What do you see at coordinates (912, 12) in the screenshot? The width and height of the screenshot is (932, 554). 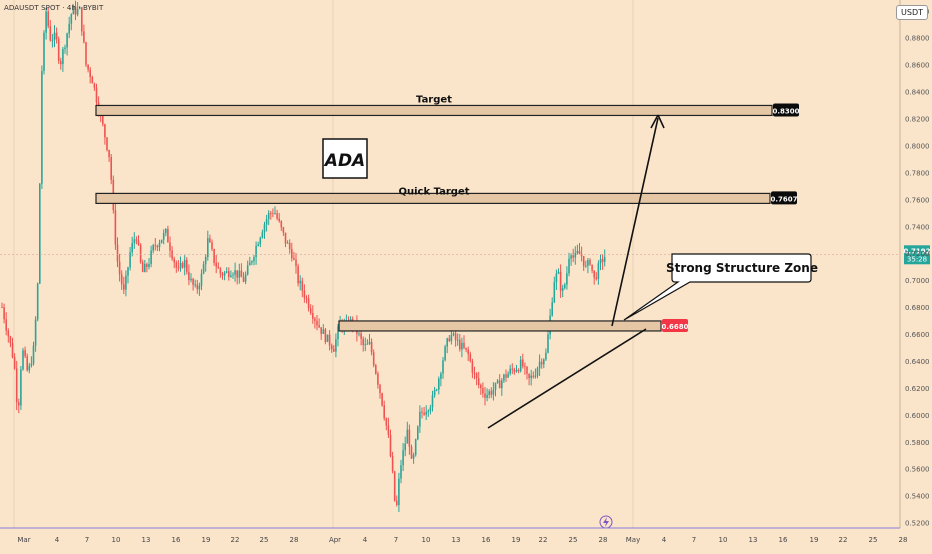 I see `currency-label: USDT` at bounding box center [912, 12].